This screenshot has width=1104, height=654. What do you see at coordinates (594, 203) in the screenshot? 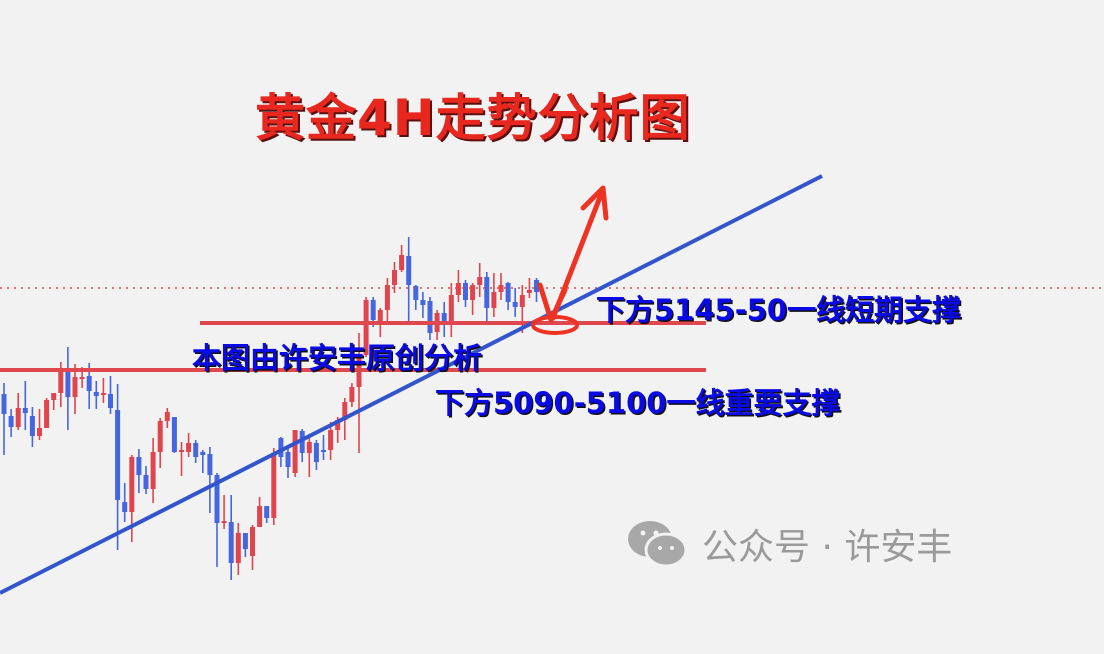
I see `arrow-head-up` at bounding box center [594, 203].